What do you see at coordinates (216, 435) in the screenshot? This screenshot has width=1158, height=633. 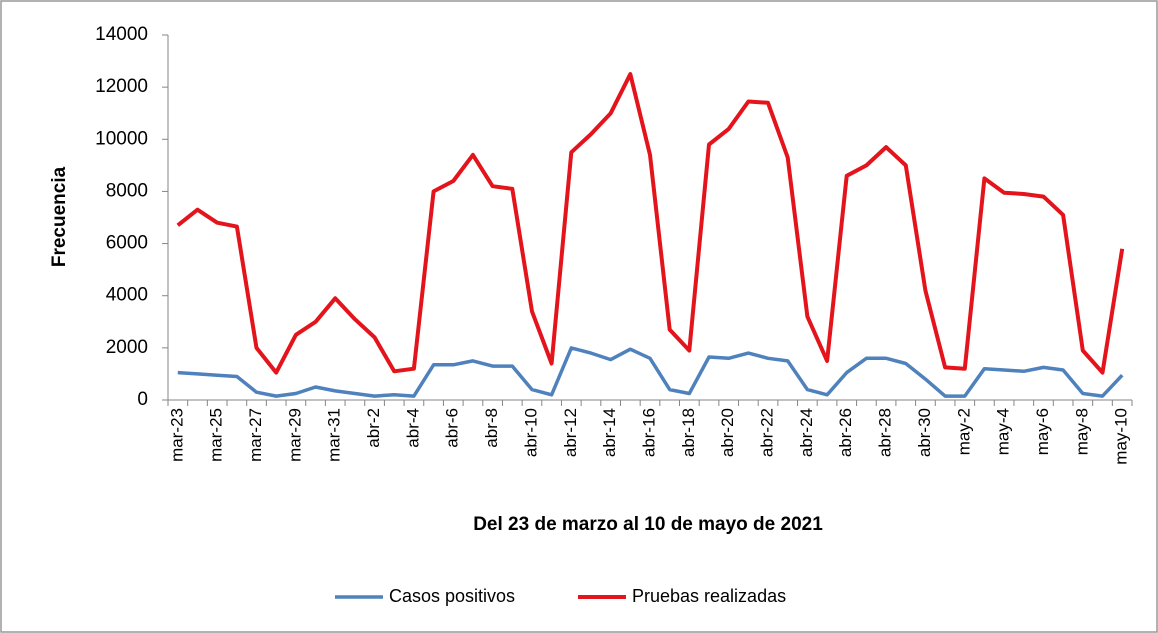 I see `x-tick-label: mar-25` at bounding box center [216, 435].